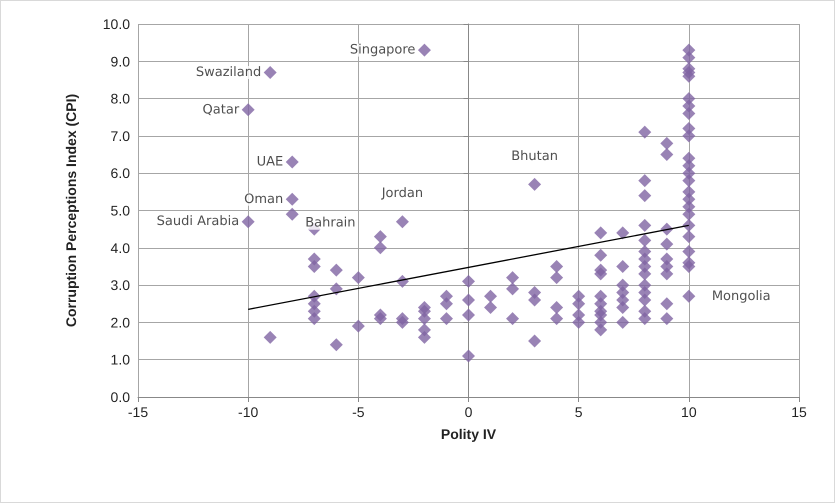 The height and width of the screenshot is (503, 835). I want to click on x-tick-label: 10, so click(689, 412).